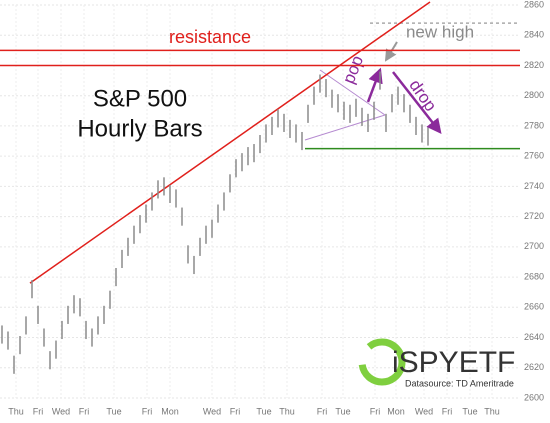 This screenshot has height=423, width=550. I want to click on resistance-label: resistance, so click(210, 37).